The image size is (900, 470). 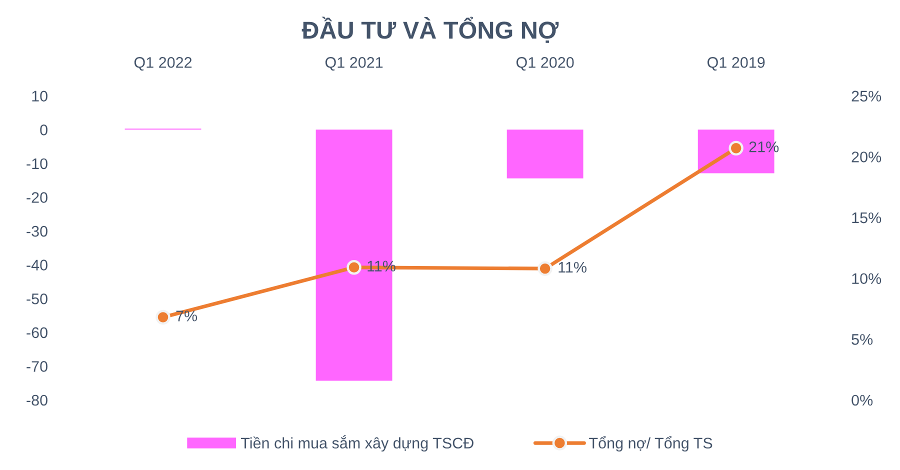 I want to click on y-tick-label: 0, so click(x=44, y=130).